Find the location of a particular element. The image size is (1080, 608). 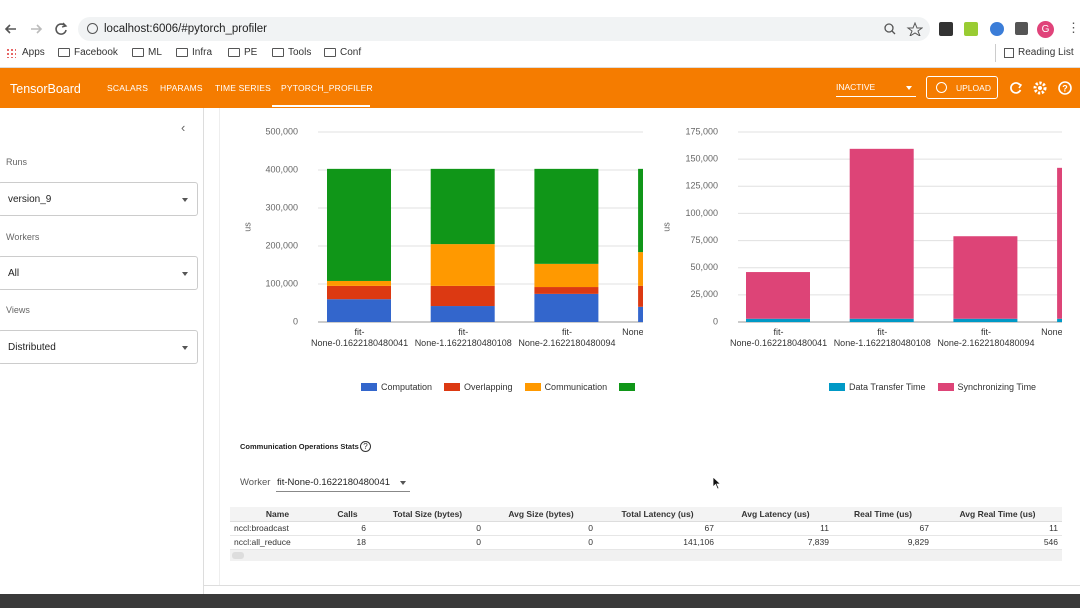

legend-item is located at coordinates (629, 387).